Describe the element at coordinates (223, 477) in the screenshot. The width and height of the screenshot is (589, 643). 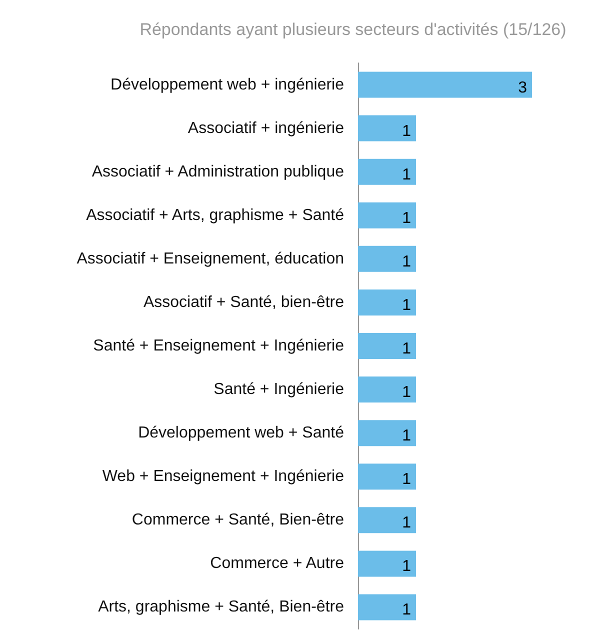
I see `y-tick-label: Web + Enseignement + Ingénierie` at that location.